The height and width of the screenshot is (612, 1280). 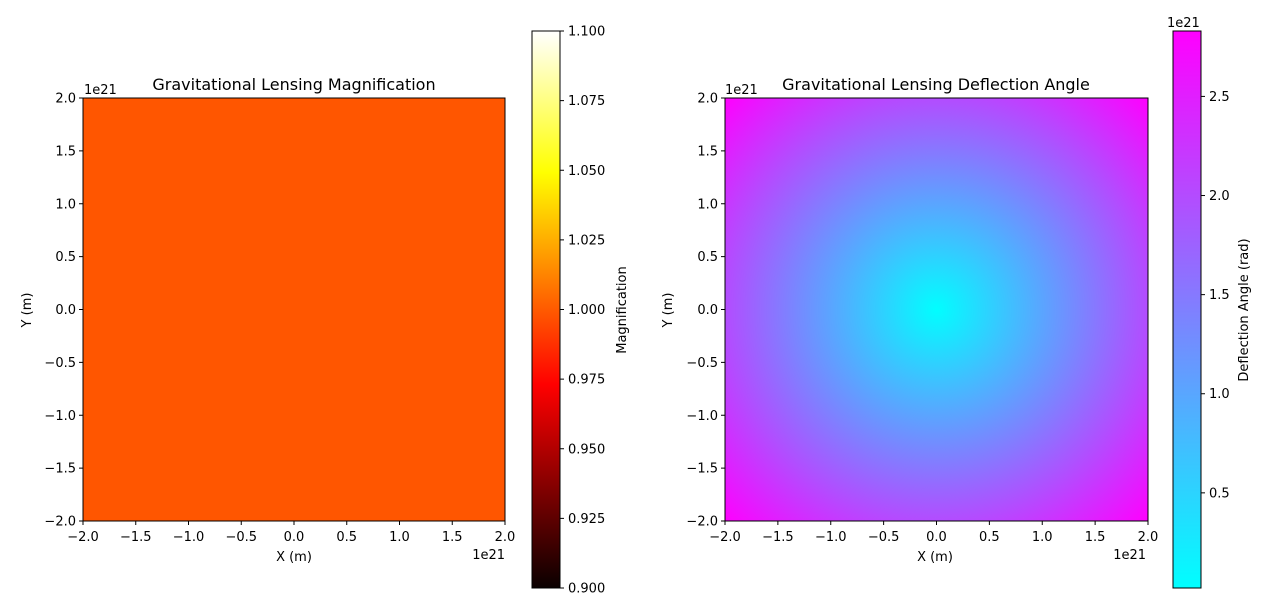 I want to click on magnification-y-label: Y (m), so click(x=27, y=311).